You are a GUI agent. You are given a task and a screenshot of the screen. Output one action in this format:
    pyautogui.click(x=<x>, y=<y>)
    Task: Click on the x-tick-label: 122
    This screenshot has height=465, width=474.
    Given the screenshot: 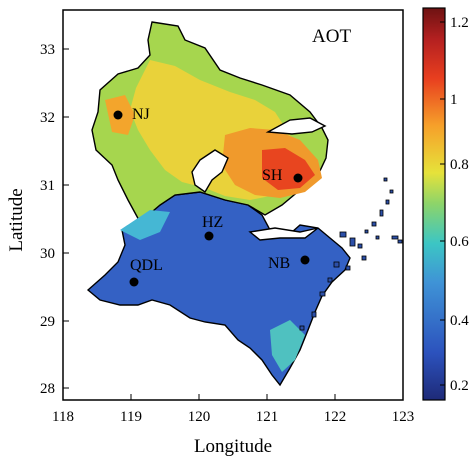 What is the action you would take?
    pyautogui.click(x=335, y=417)
    